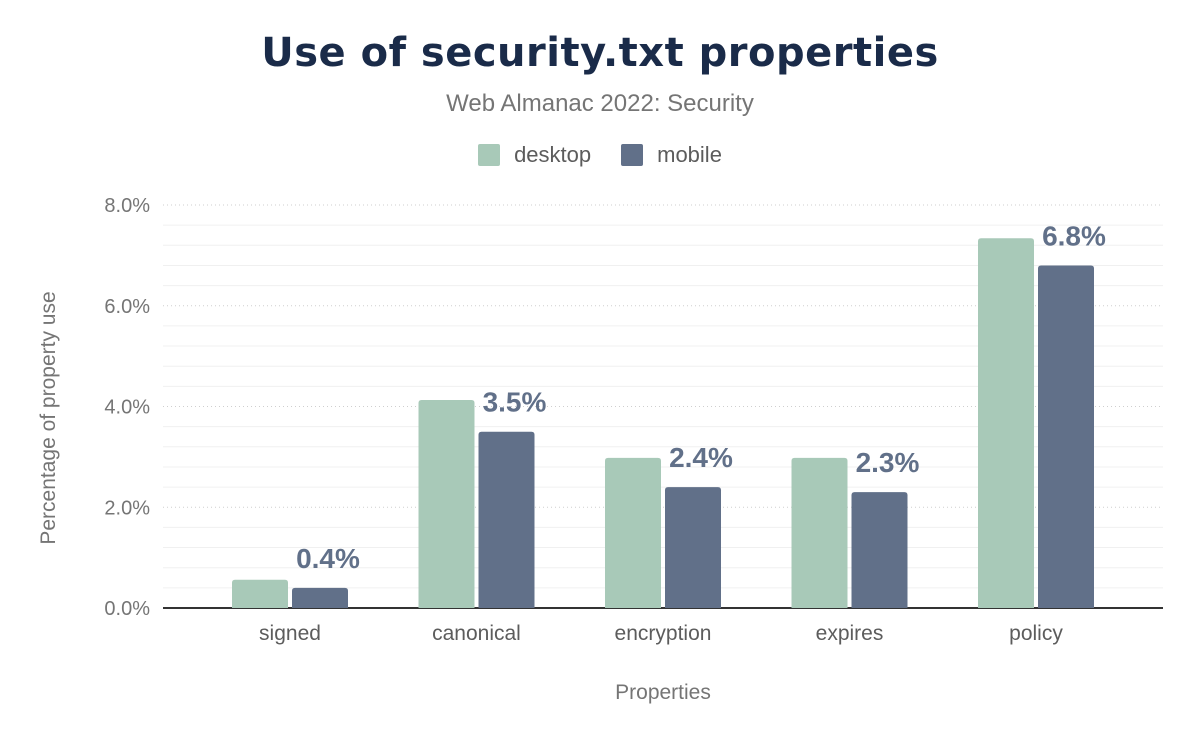  Describe the element at coordinates (1006, 423) in the screenshot. I see `bar-desktop-policy` at that location.